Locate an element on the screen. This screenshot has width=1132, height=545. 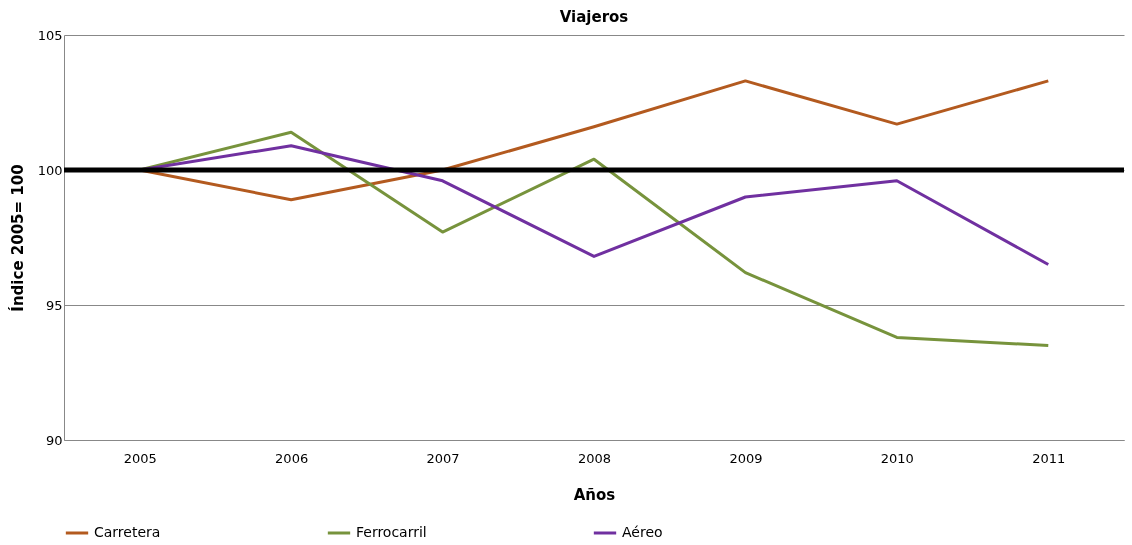
x-tick-label: 2010 is located at coordinates (897, 458).